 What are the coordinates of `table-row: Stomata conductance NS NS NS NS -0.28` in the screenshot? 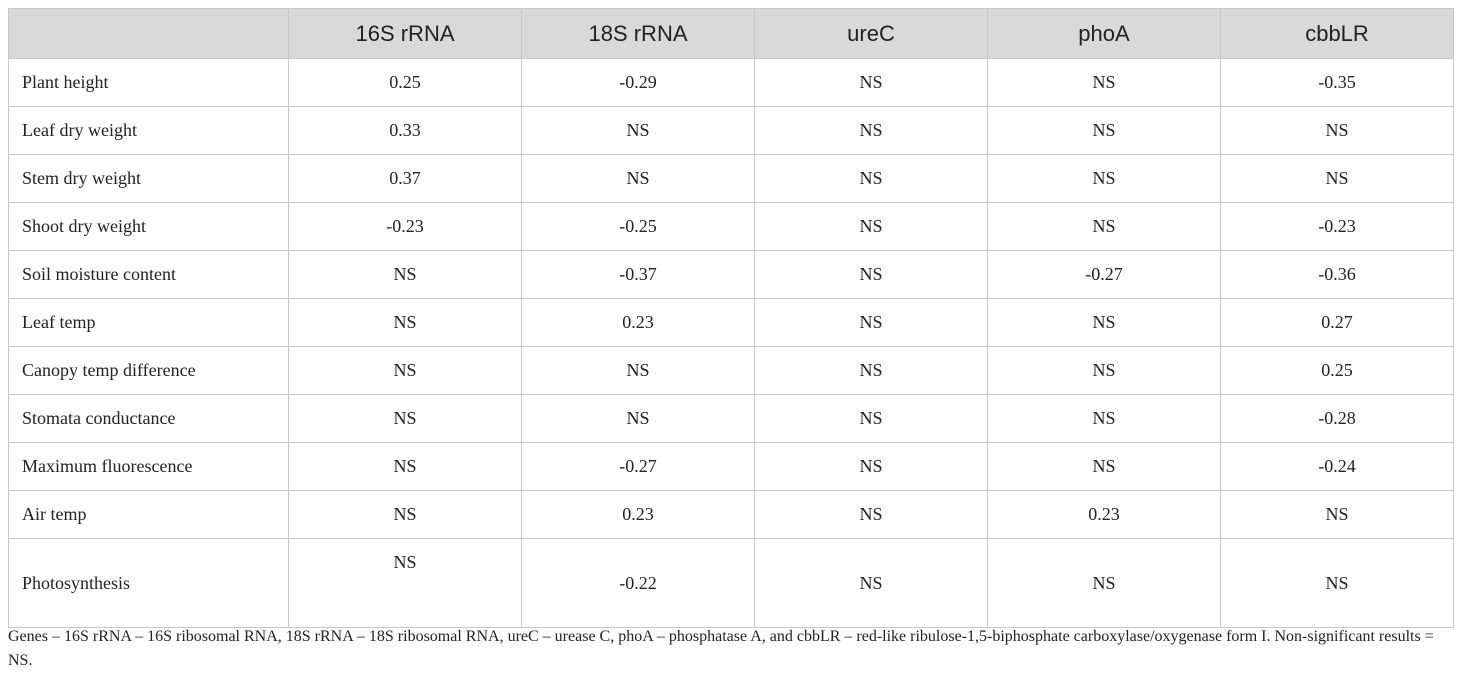 It's located at (731, 418).